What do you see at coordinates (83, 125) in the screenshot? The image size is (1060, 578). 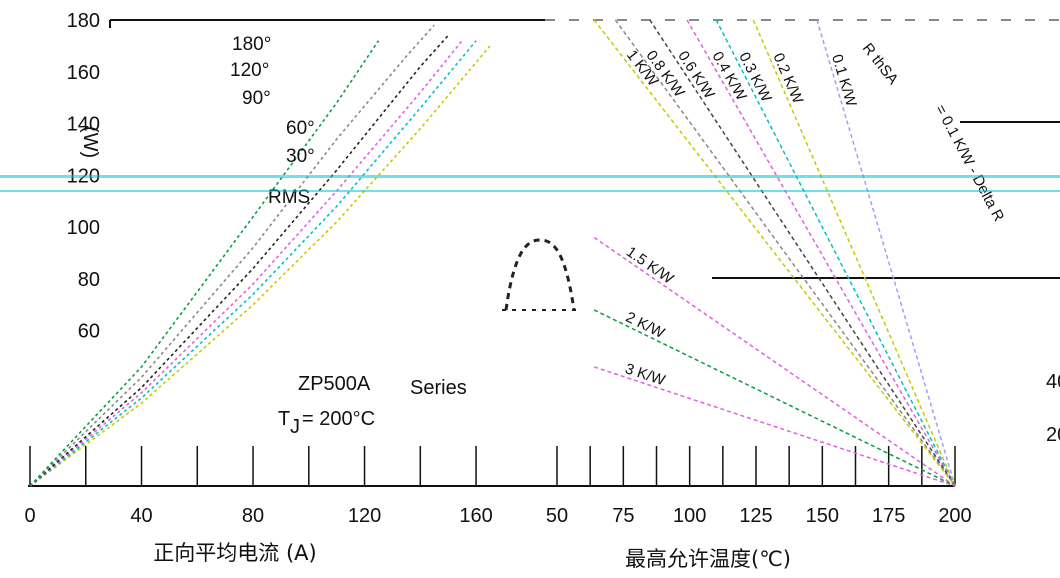 I see `left-y-tick-label: 140` at bounding box center [83, 125].